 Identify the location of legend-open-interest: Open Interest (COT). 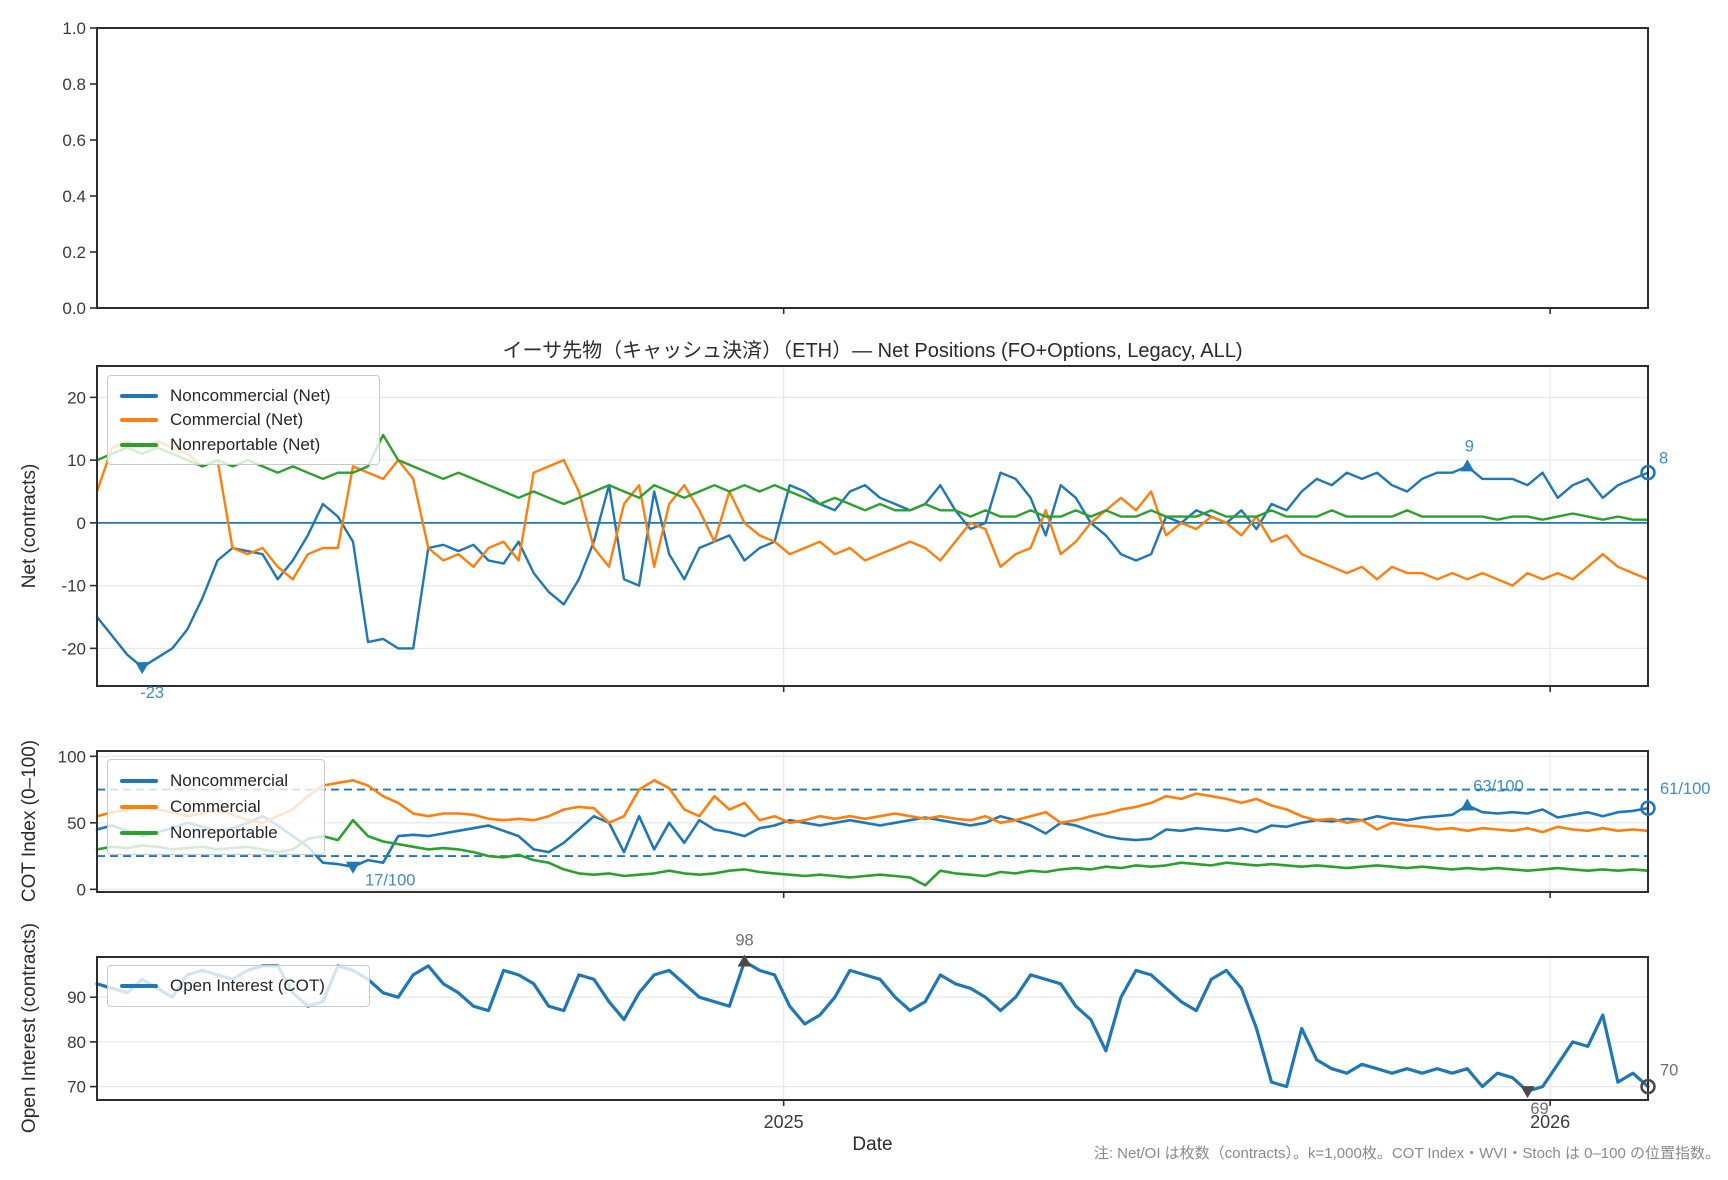
(238, 986).